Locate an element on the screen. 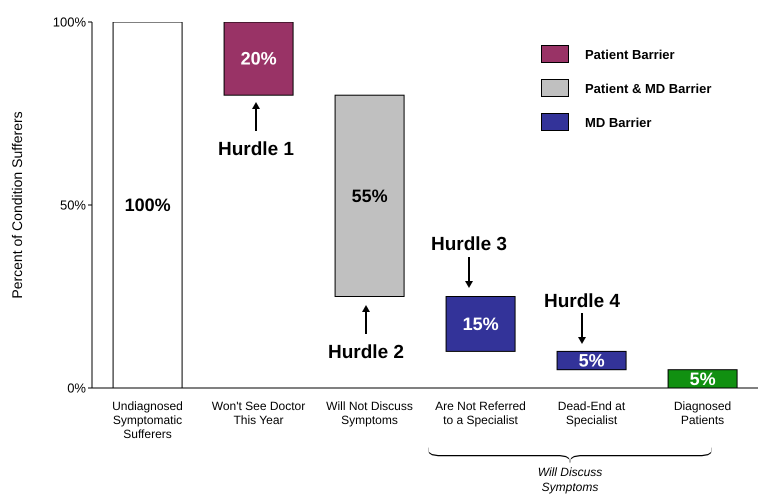 This screenshot has height=499, width=761. data-label: 15% is located at coordinates (480, 324).